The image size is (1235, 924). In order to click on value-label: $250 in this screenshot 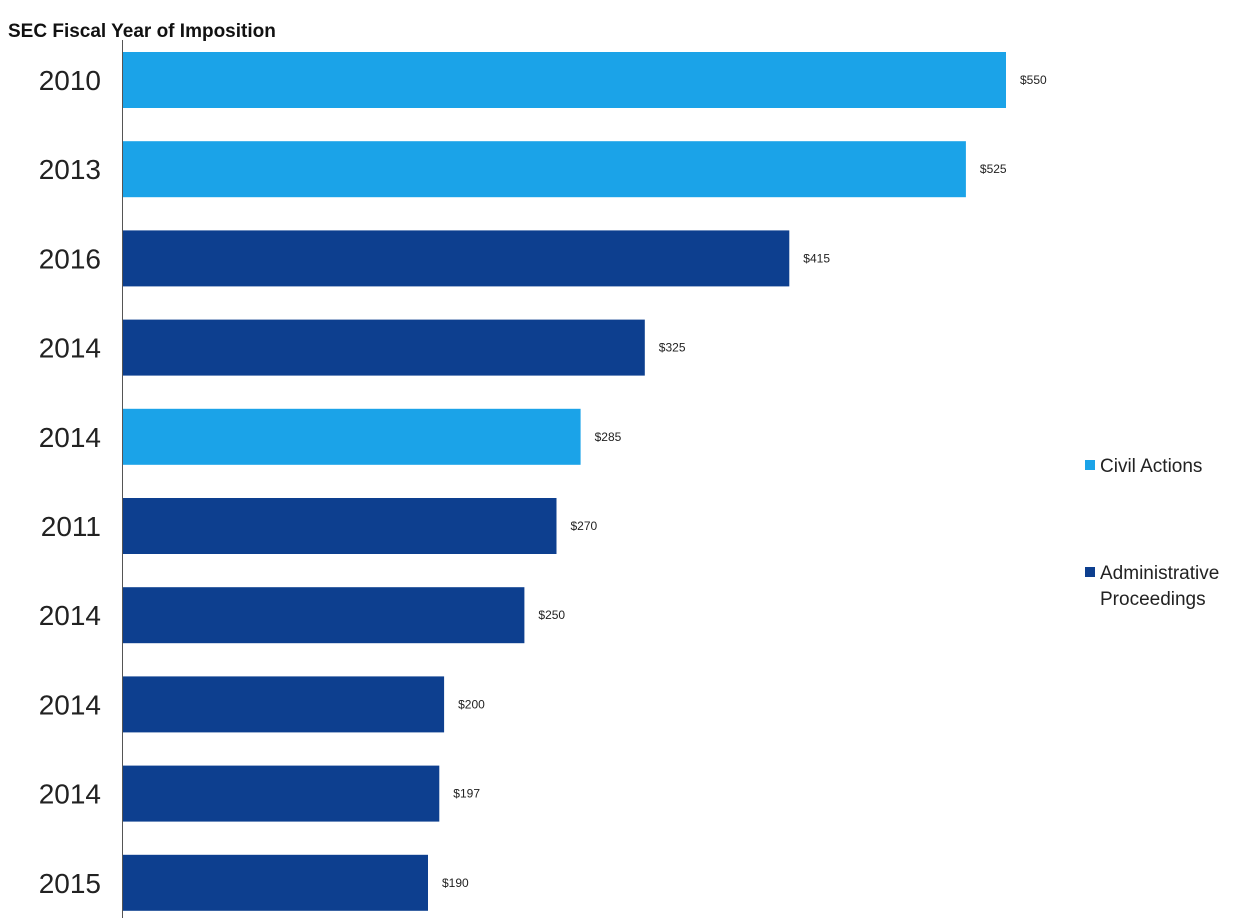, I will do `click(551, 615)`.